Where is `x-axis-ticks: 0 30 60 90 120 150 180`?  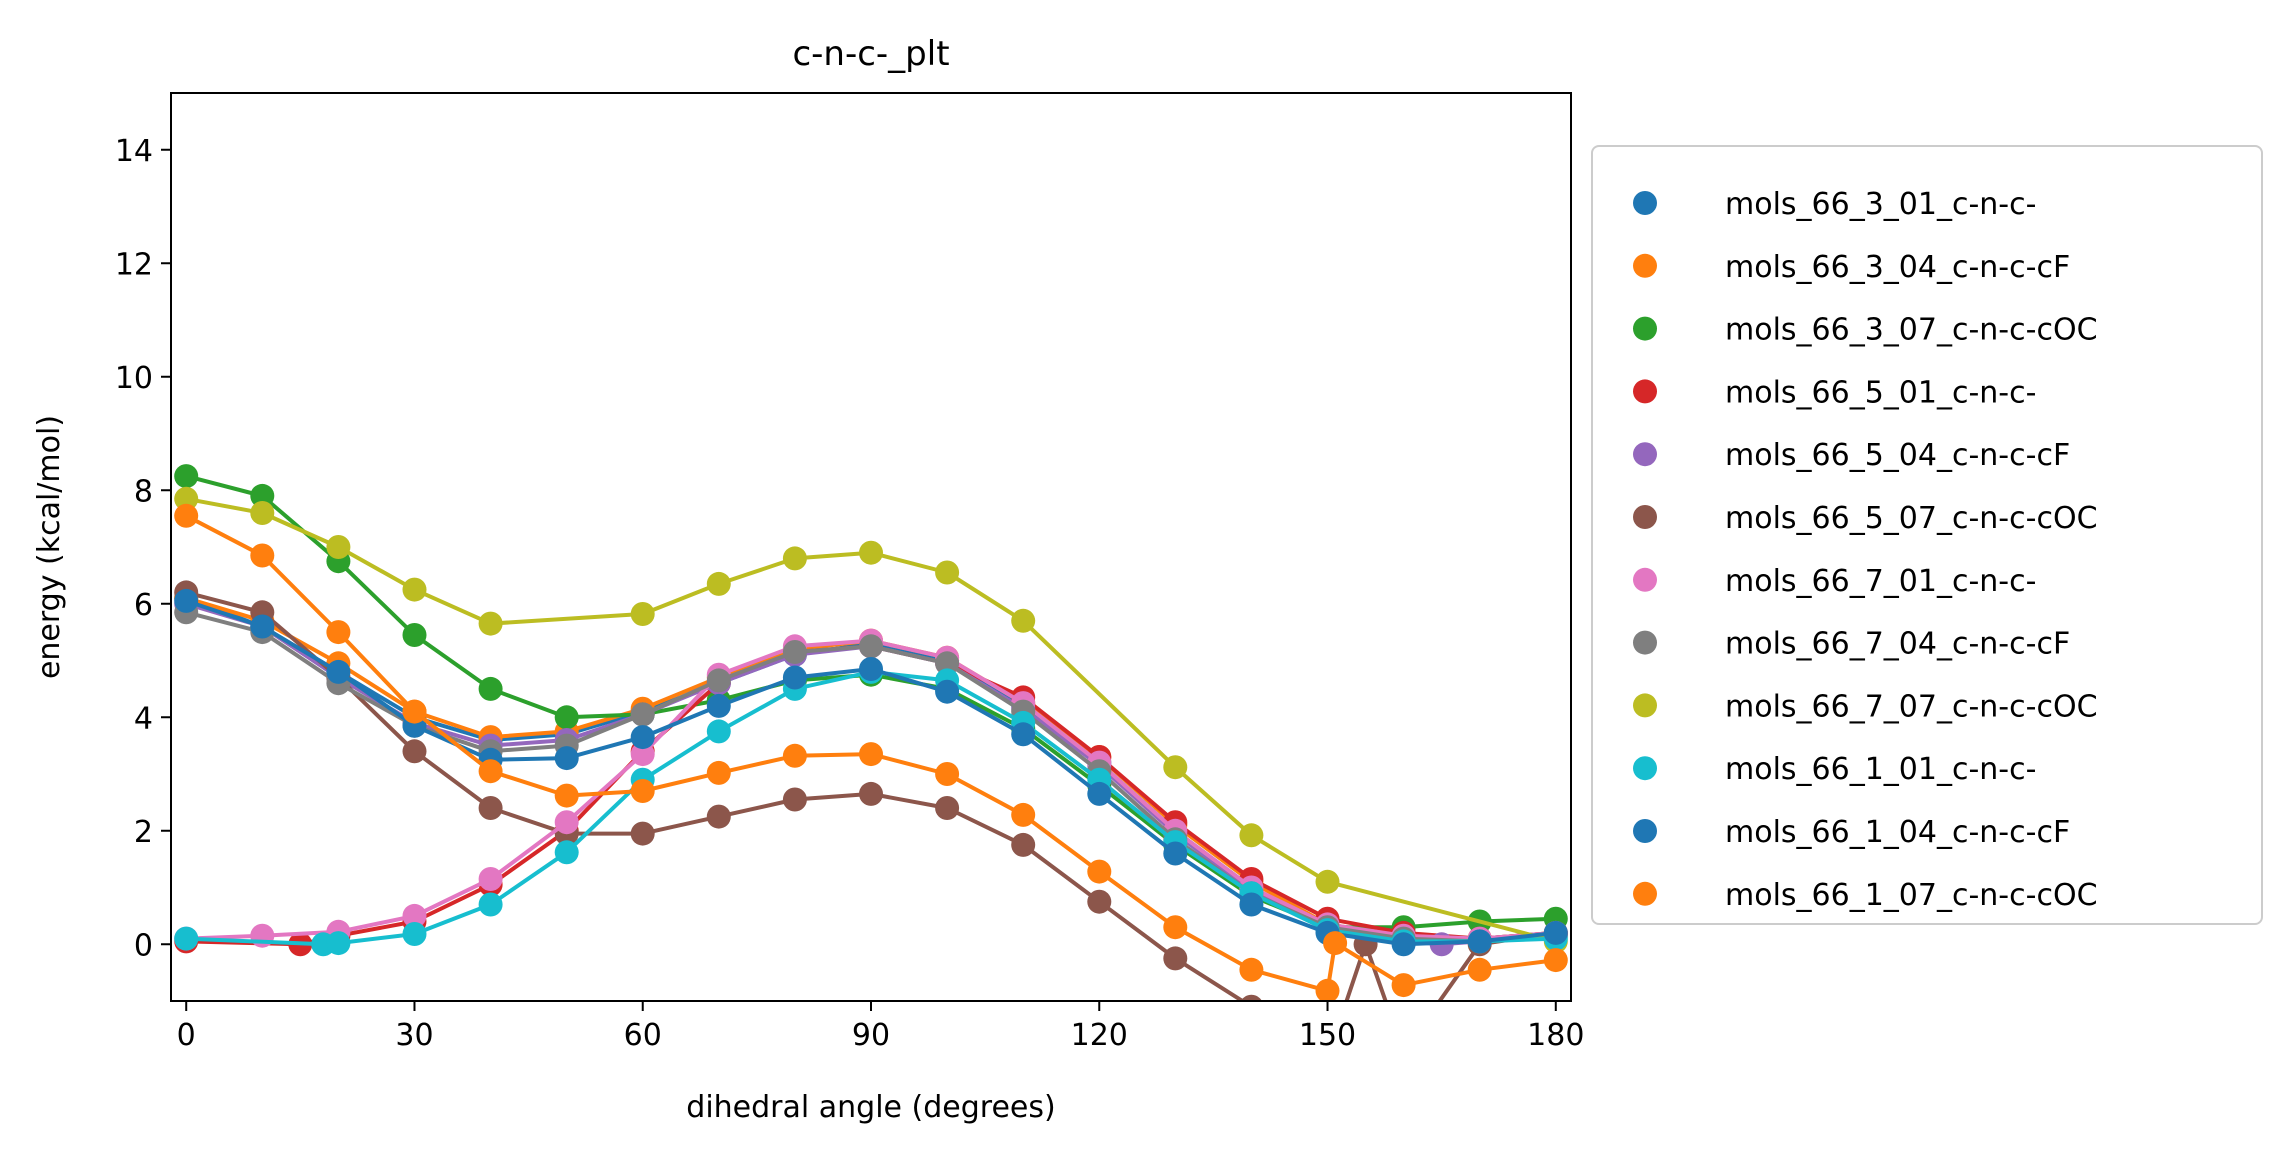
x-axis-ticks: 0 30 60 90 120 150 180 is located at coordinates (880, 1027).